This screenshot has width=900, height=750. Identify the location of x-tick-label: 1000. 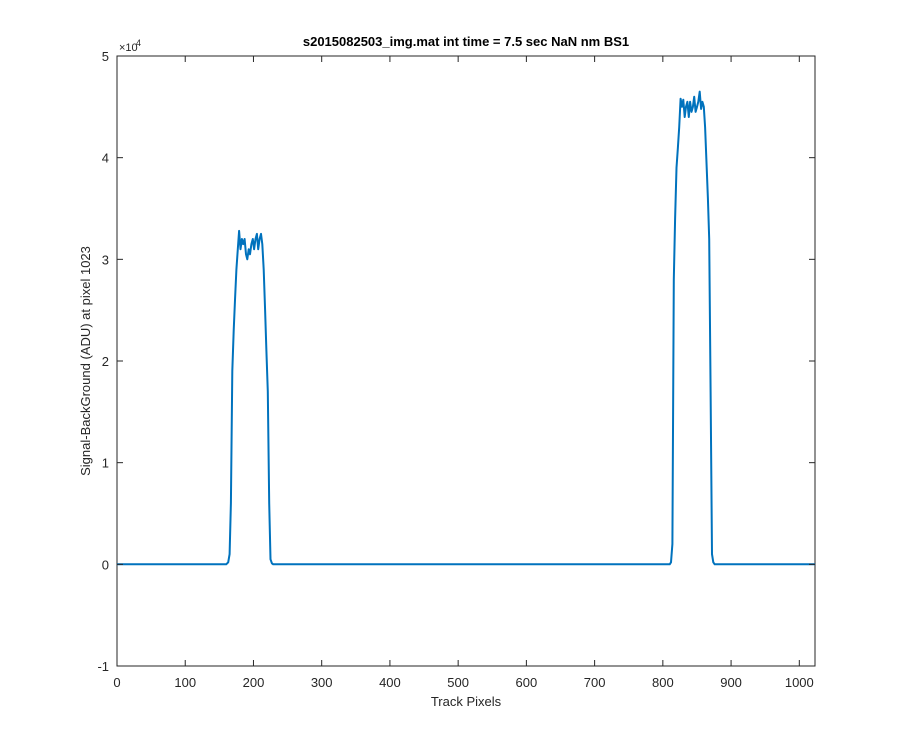
(799, 682).